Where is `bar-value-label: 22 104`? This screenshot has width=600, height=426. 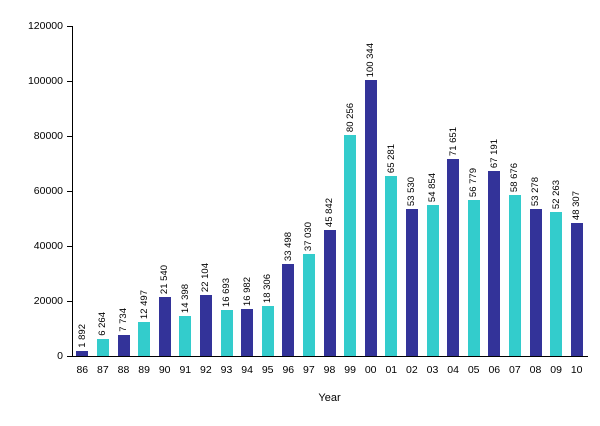 bar-value-label: 22 104 is located at coordinates (206, 277).